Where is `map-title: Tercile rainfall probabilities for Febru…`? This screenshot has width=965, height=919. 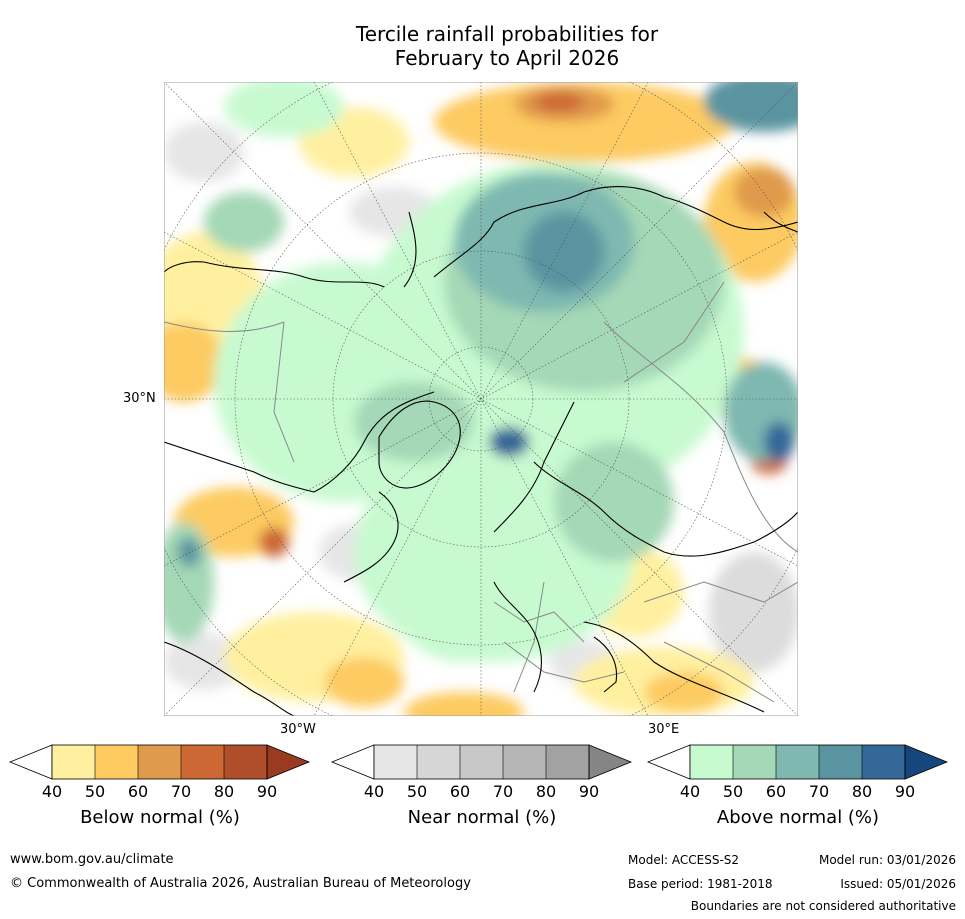 map-title: Tercile rainfall probabilities for Febru… is located at coordinates (482, 46).